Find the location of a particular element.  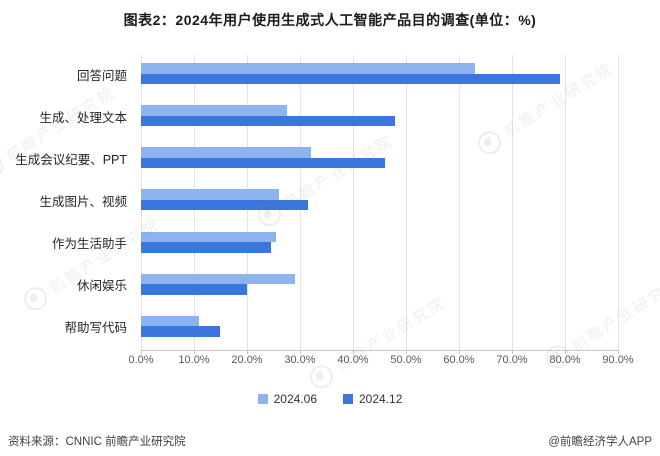

x-tick-label: 60.0% is located at coordinates (459, 360).